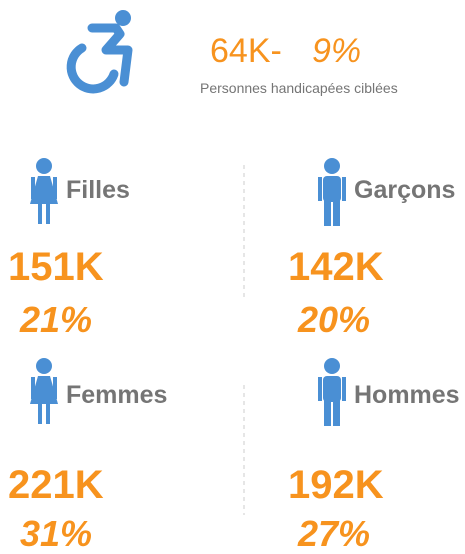  What do you see at coordinates (56, 533) in the screenshot?
I see `group-percent: 31%` at bounding box center [56, 533].